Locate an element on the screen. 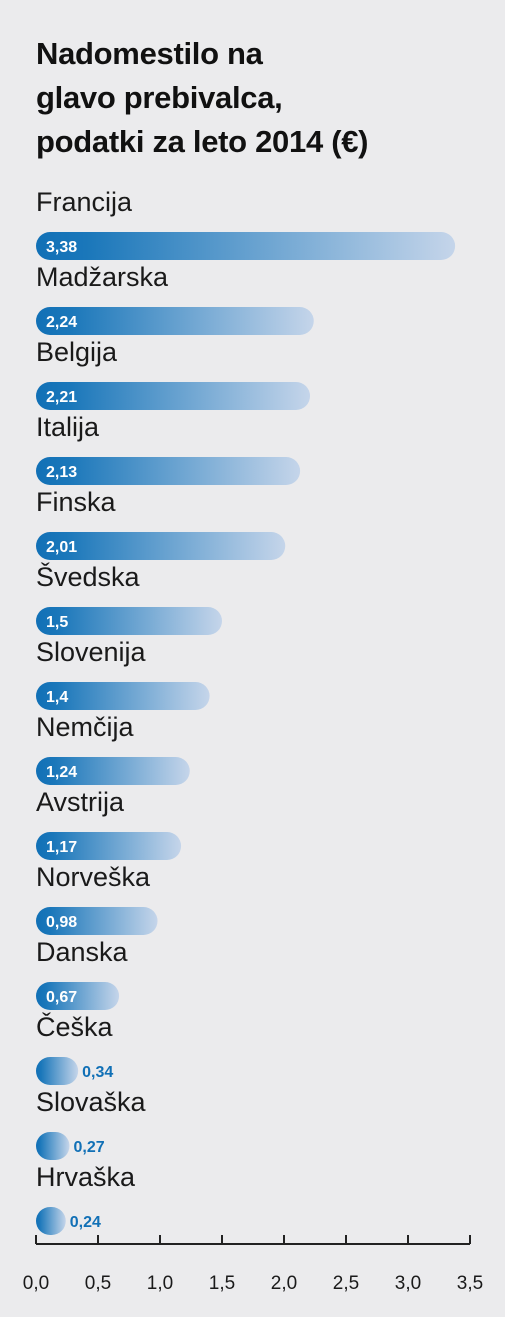 Image resolution: width=505 pixels, height=1317 pixels. category-label: Hrvaška is located at coordinates (86, 1177).